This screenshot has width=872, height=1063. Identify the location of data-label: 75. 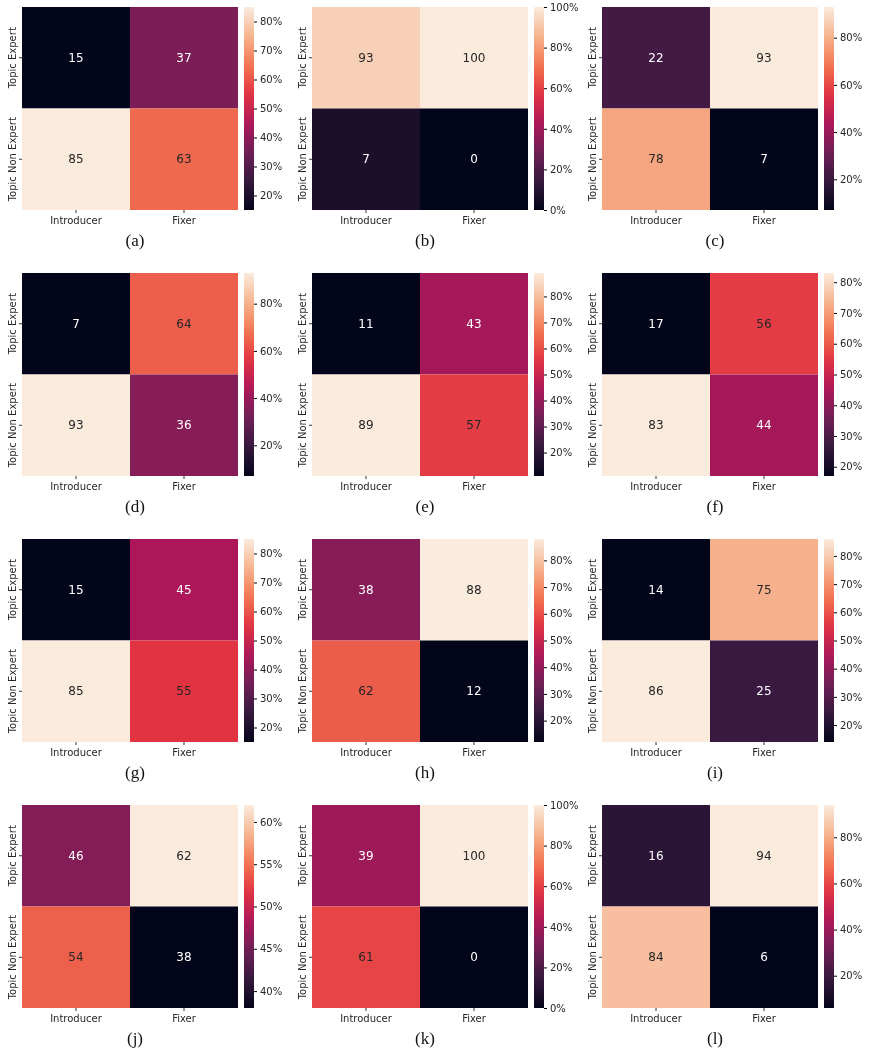
(764, 589).